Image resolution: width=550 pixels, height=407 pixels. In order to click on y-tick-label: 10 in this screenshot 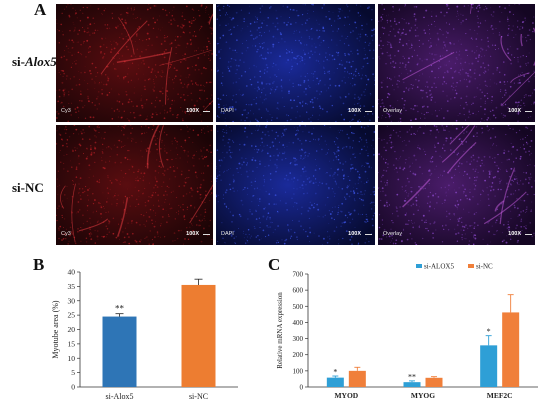, I will do `click(72, 358)`.